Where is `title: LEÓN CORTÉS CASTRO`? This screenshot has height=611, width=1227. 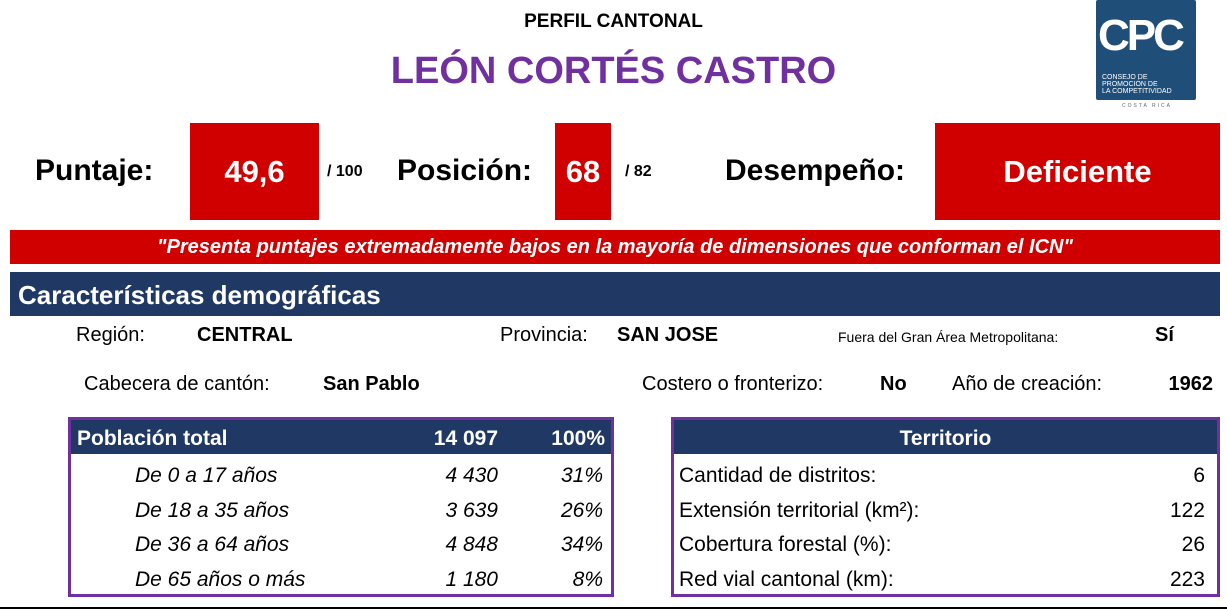 title: LEÓN CORTÉS CASTRO is located at coordinates (613, 71).